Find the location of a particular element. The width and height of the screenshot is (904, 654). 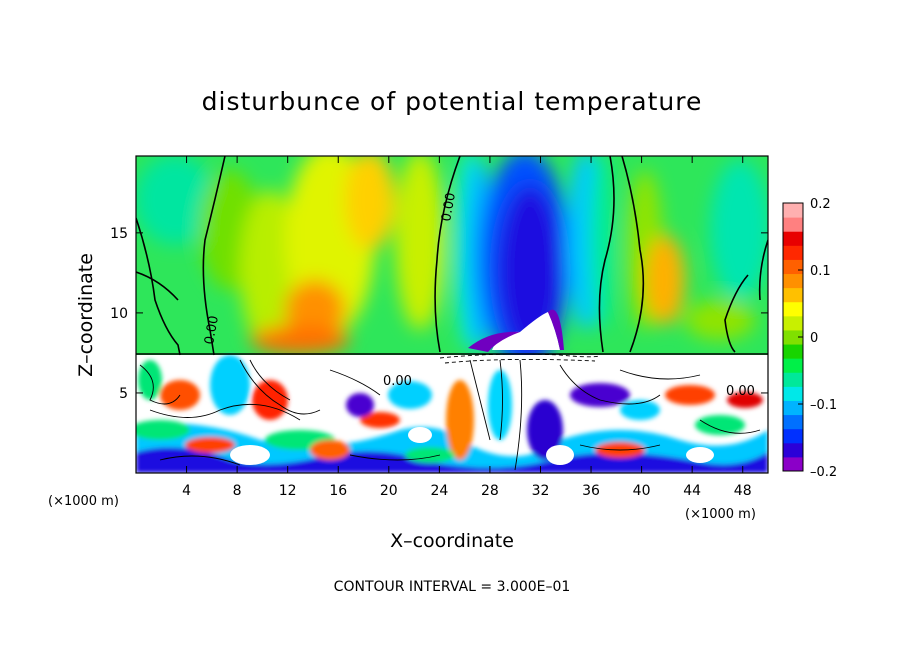

x-tick-label: 4 is located at coordinates (186, 491).